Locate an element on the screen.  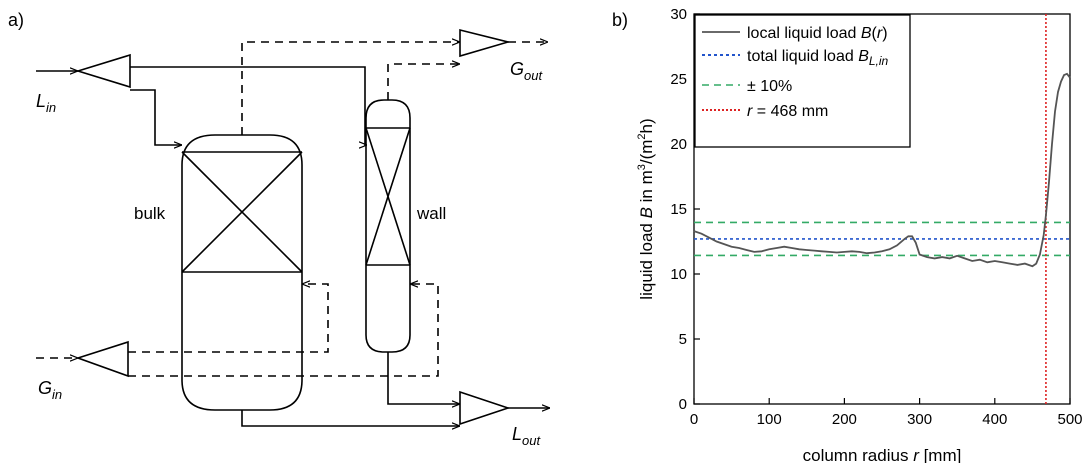
y-tick-label: 30 is located at coordinates (678, 14).